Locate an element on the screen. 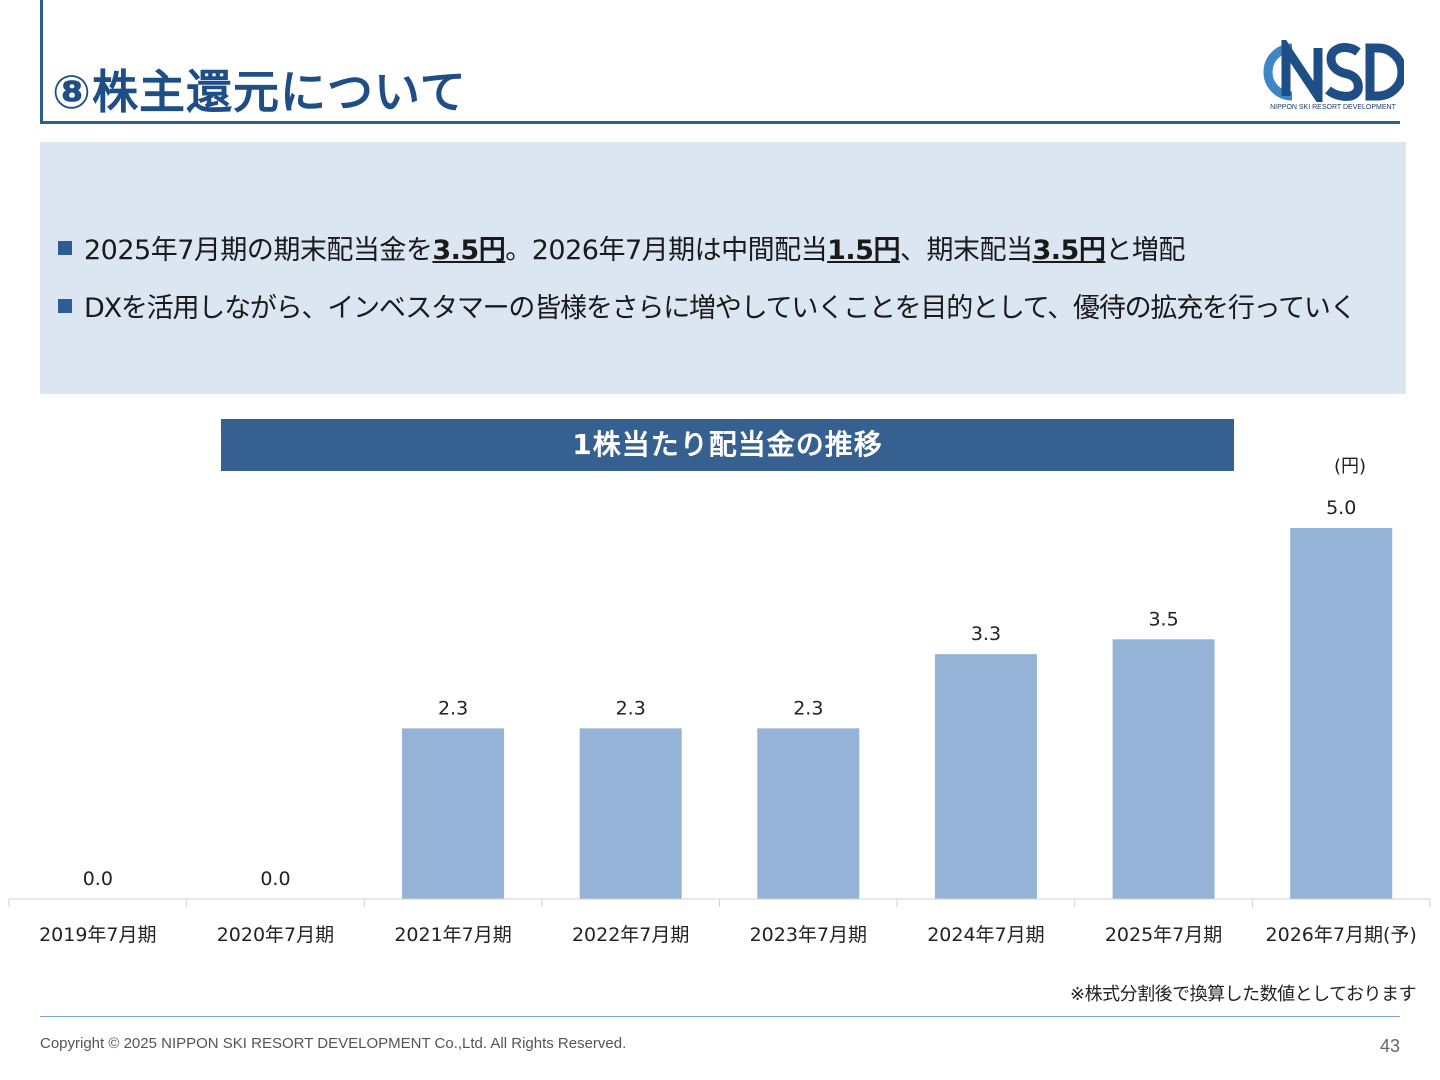 Image resolution: width=1440 pixels, height=1080 pixels. bullet1-text-3: 、期末配当 is located at coordinates (966, 250).